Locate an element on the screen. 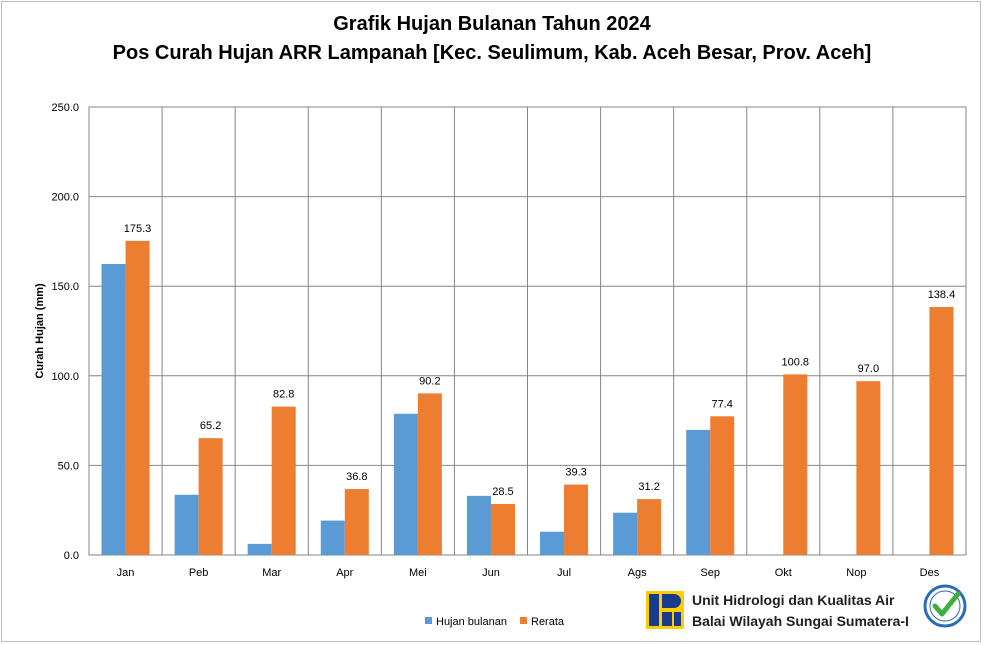 This screenshot has width=984, height=645. x-tick-label: Apr is located at coordinates (344, 573).